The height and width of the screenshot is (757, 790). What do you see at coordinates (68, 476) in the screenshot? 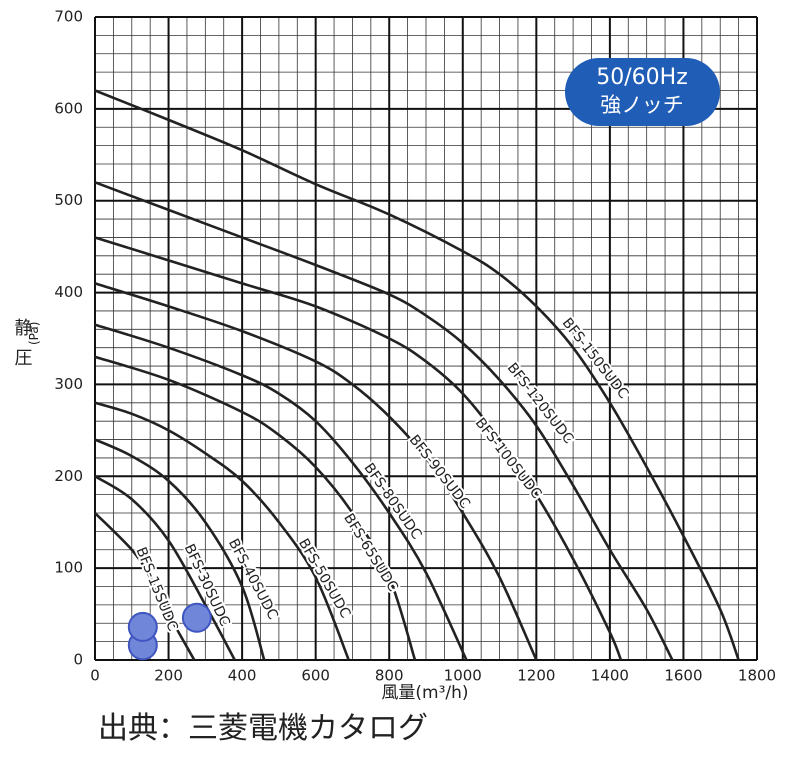
I see `y-tick-label: 200` at bounding box center [68, 476].